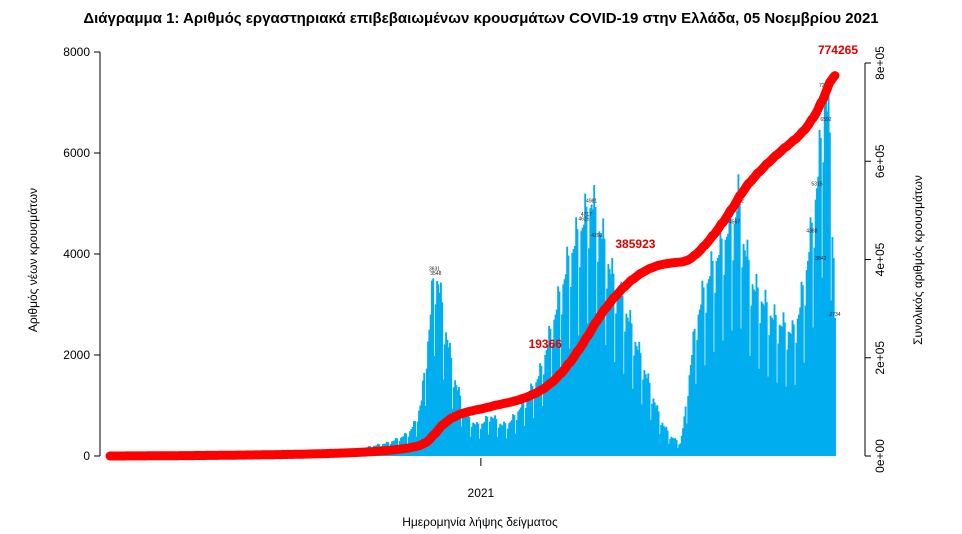  What do you see at coordinates (820, 259) in the screenshot?
I see `bar-value-label: 3842` at bounding box center [820, 259].